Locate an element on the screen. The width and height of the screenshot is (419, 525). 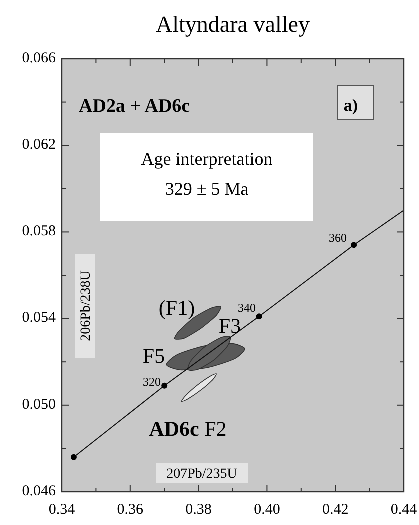
annotation: F3 is located at coordinates (230, 326).